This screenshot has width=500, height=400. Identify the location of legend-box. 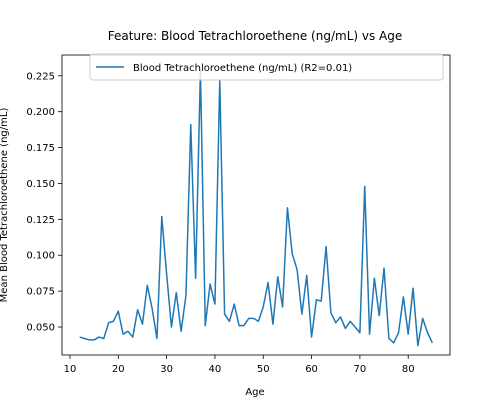
(266, 67).